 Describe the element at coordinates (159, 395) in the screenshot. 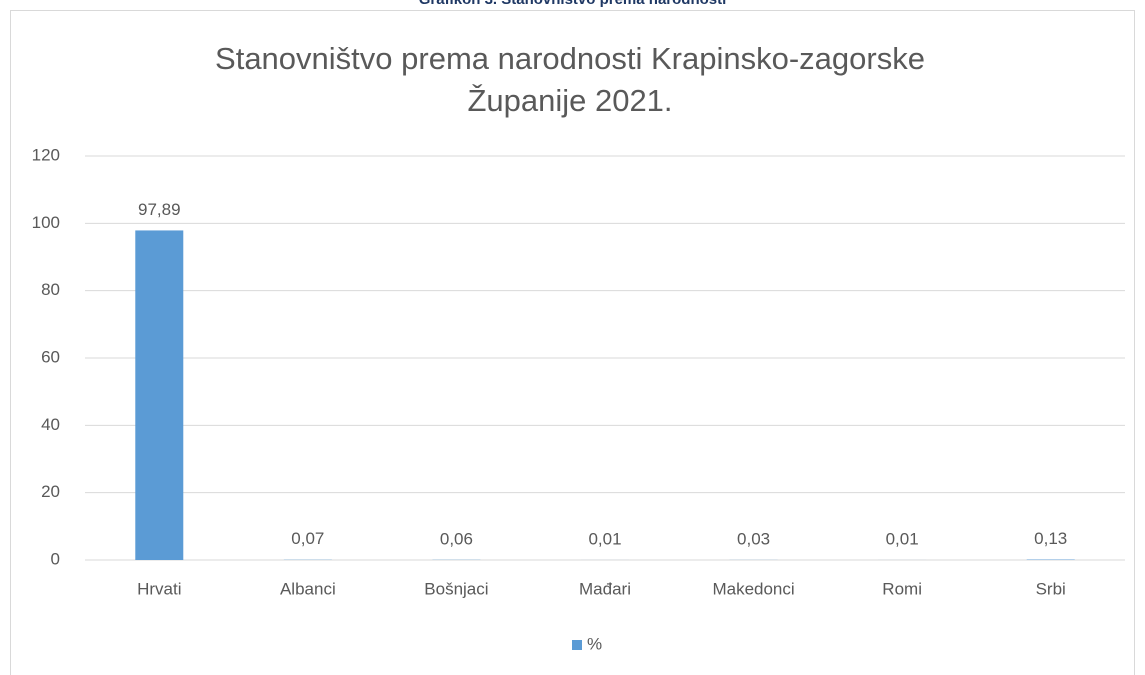

I see `bar` at that location.